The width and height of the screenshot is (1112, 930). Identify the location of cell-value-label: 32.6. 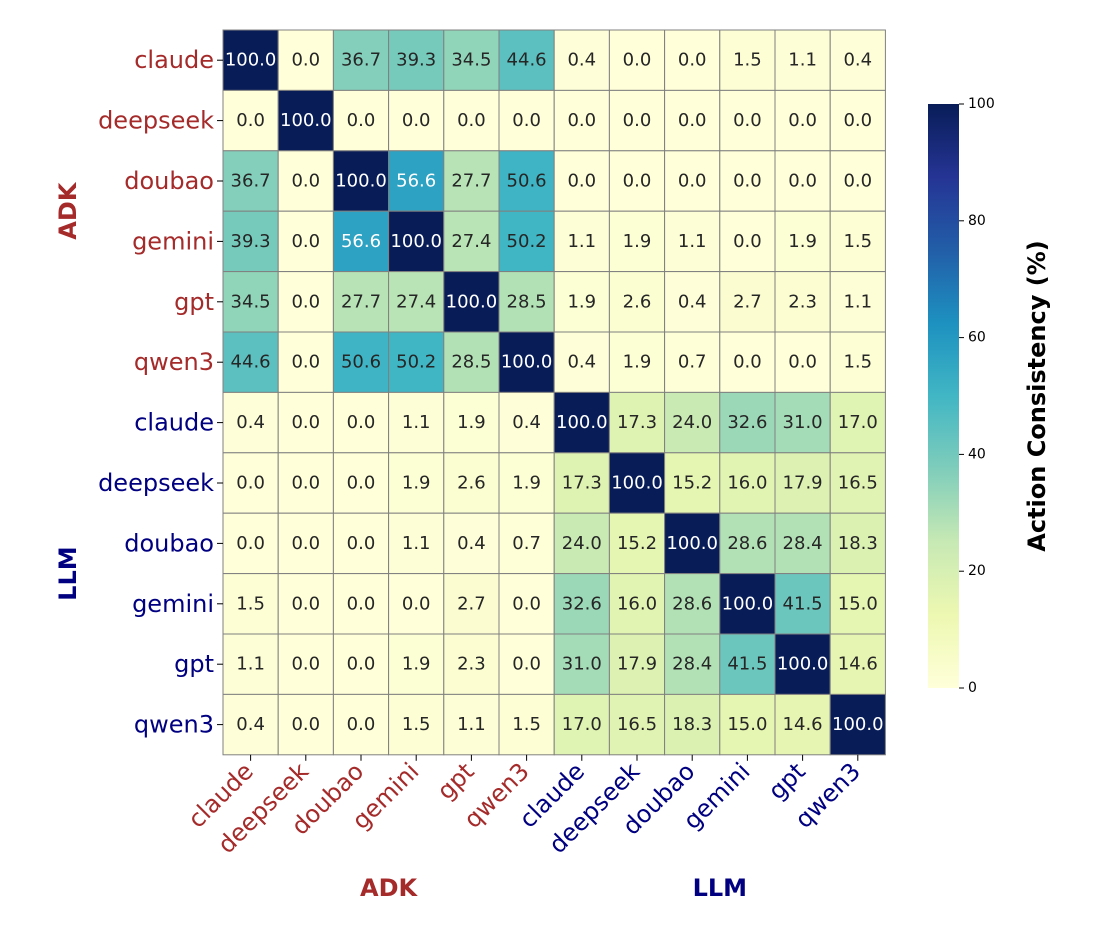
(582, 603).